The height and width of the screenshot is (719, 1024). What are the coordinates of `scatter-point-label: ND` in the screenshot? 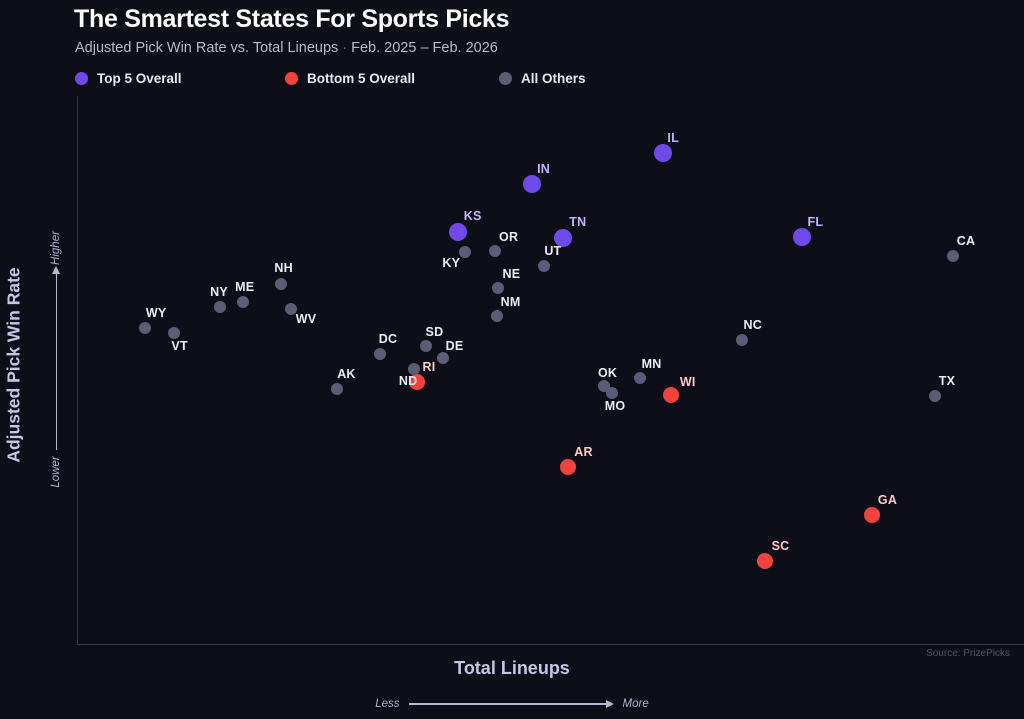 It's located at (408, 381).